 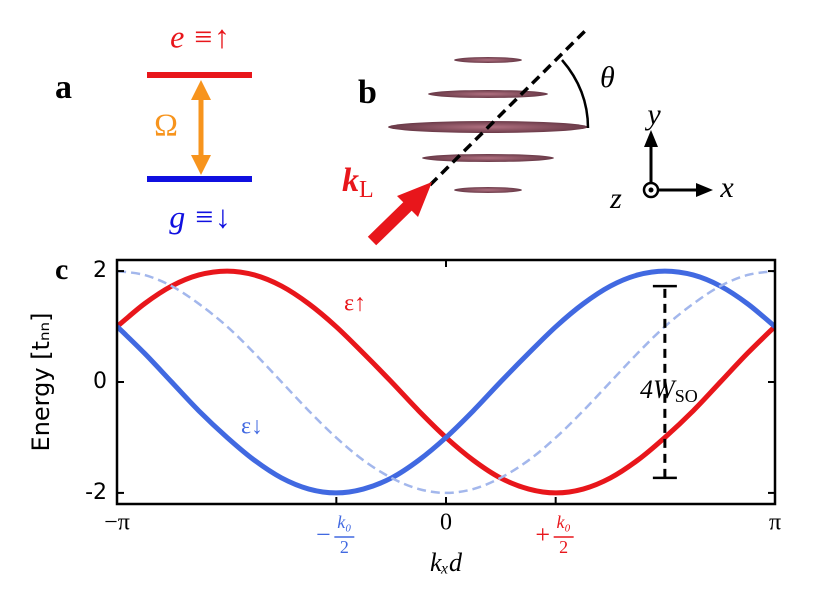 I want to click on axis-label: y, so click(x=652, y=114).